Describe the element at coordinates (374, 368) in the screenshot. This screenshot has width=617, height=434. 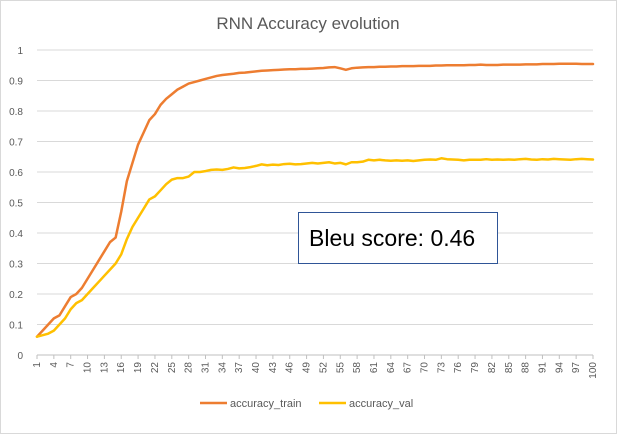
I see `x-tick-label: 61` at that location.